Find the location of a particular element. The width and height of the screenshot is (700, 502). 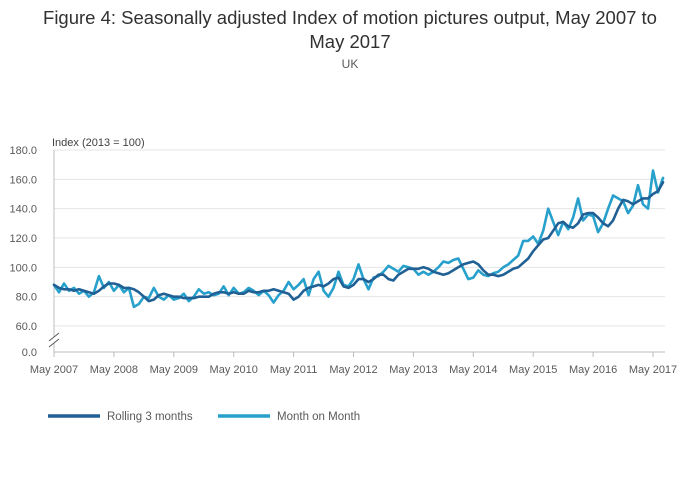

x-tick-label: May 2015 is located at coordinates (533, 370).